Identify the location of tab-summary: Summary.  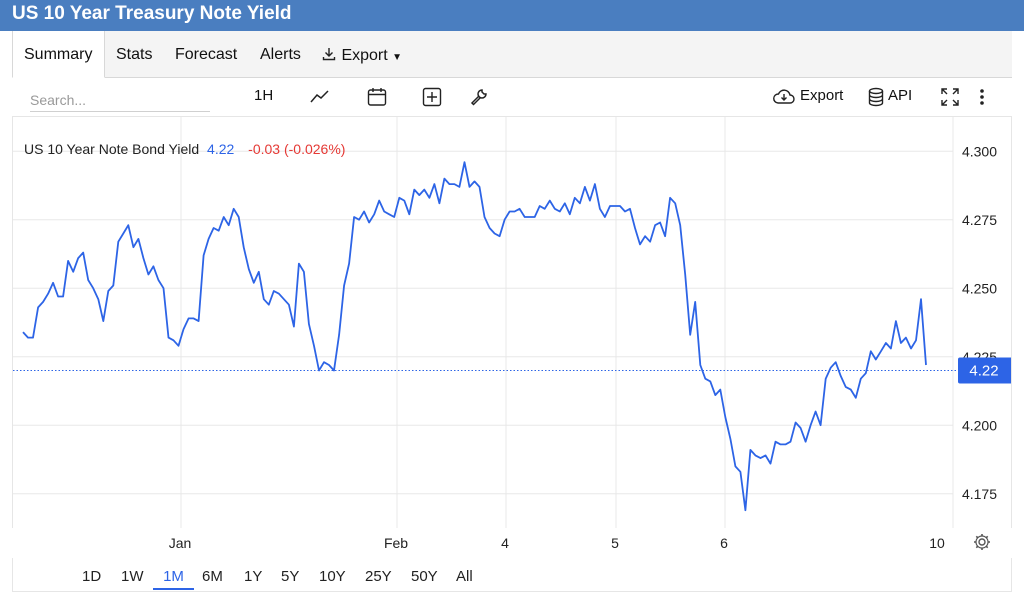
(58, 54).